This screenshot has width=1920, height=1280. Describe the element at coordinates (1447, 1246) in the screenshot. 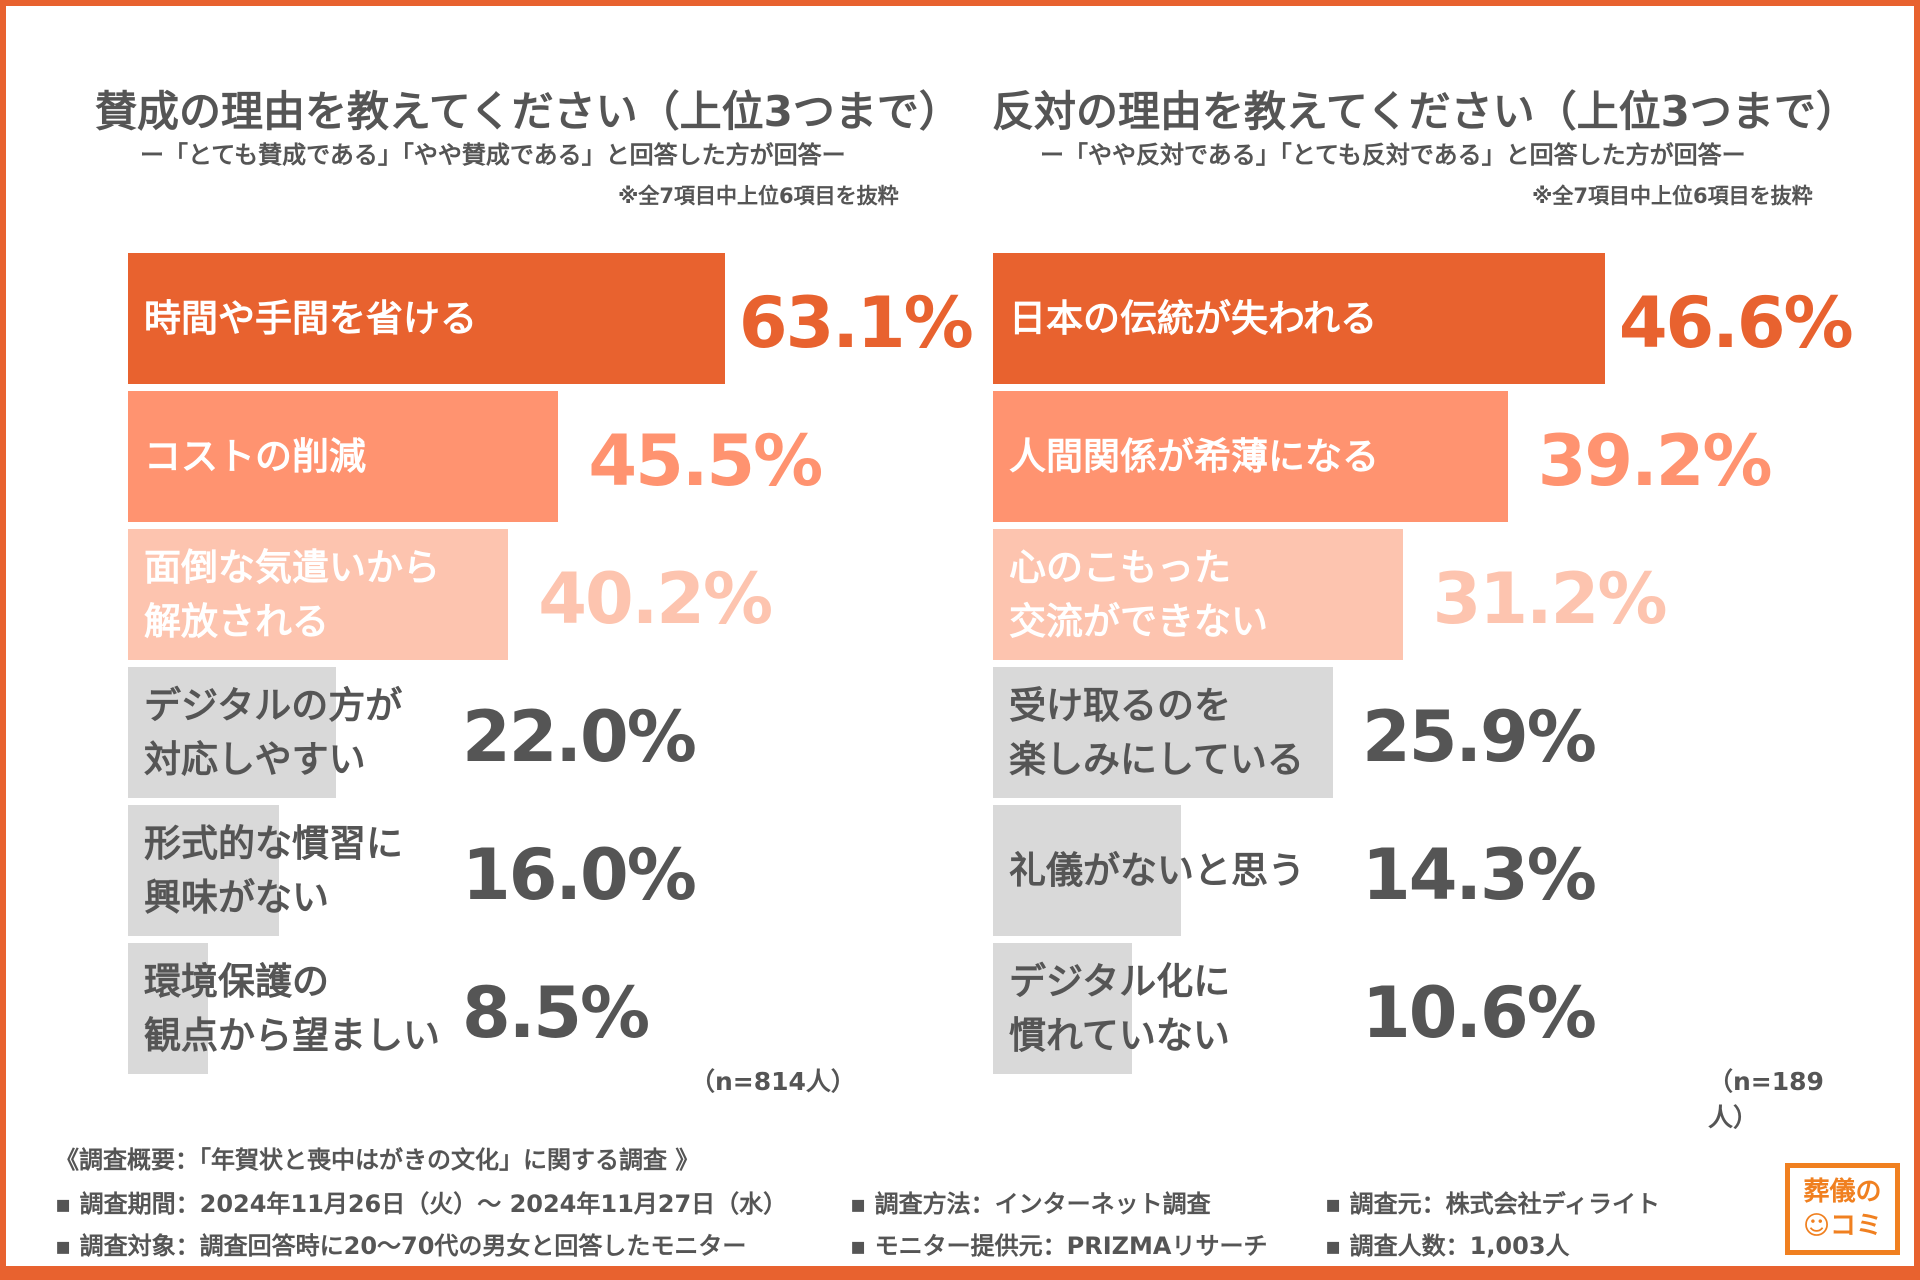

I see `survey-count: ▪ 調査人数：1,003人` at that location.